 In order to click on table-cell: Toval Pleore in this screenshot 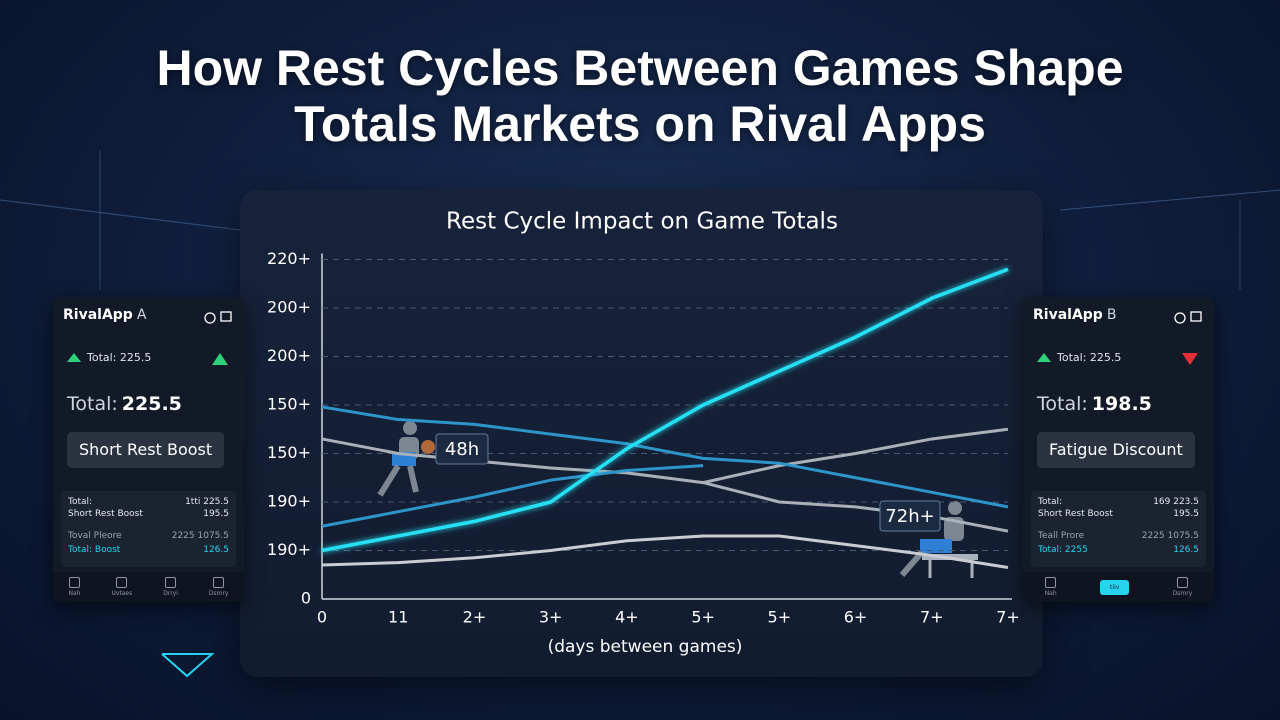, I will do `click(95, 536)`.